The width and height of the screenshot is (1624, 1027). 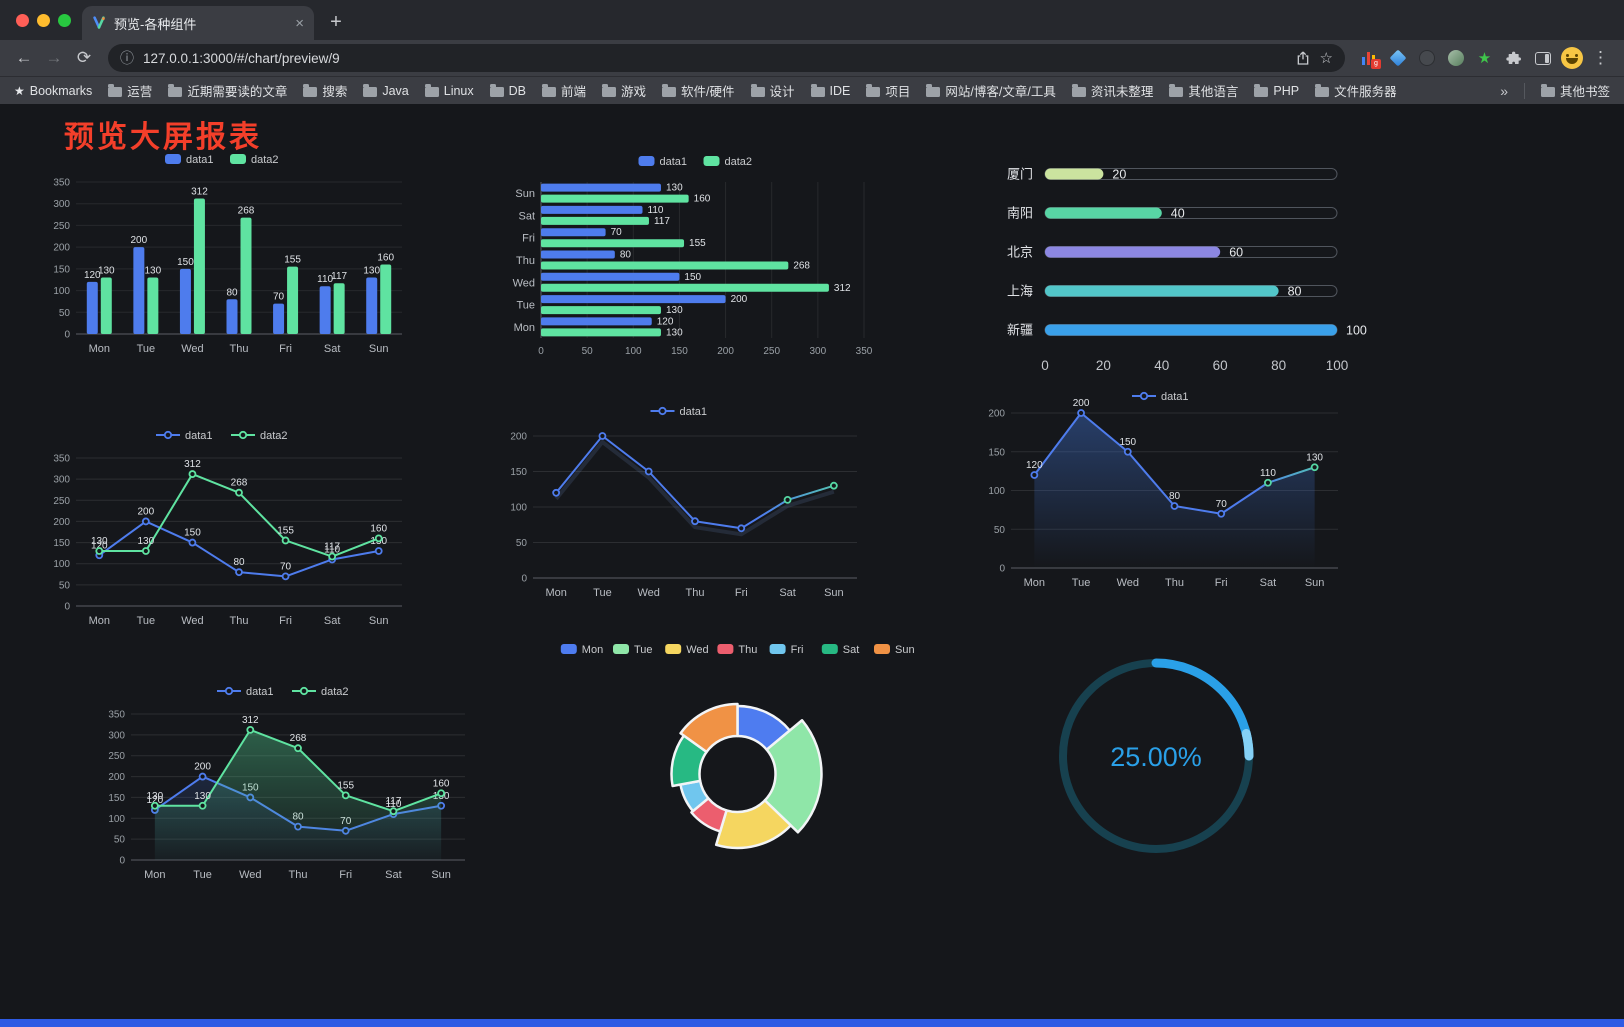 I want to click on url-text: 127.0.0.1:3000/#/chart/preview/9, so click(x=241, y=58).